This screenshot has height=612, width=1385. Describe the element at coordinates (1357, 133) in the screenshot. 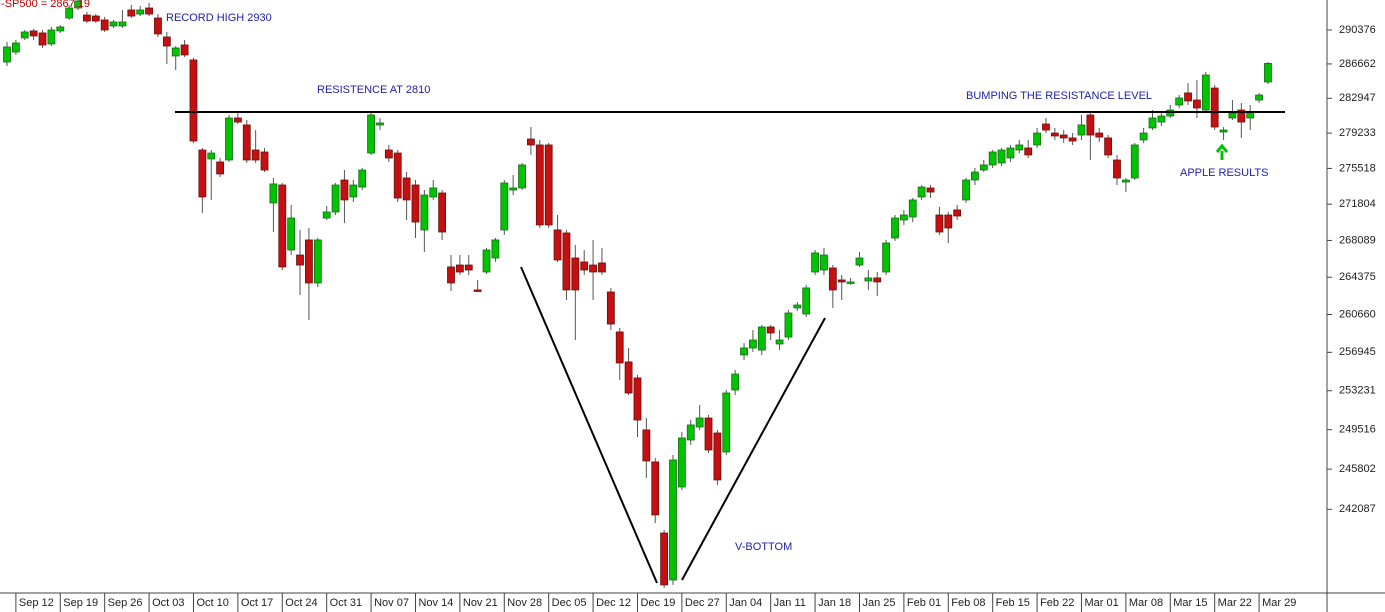

I see `y-tick-label: 279233` at that location.